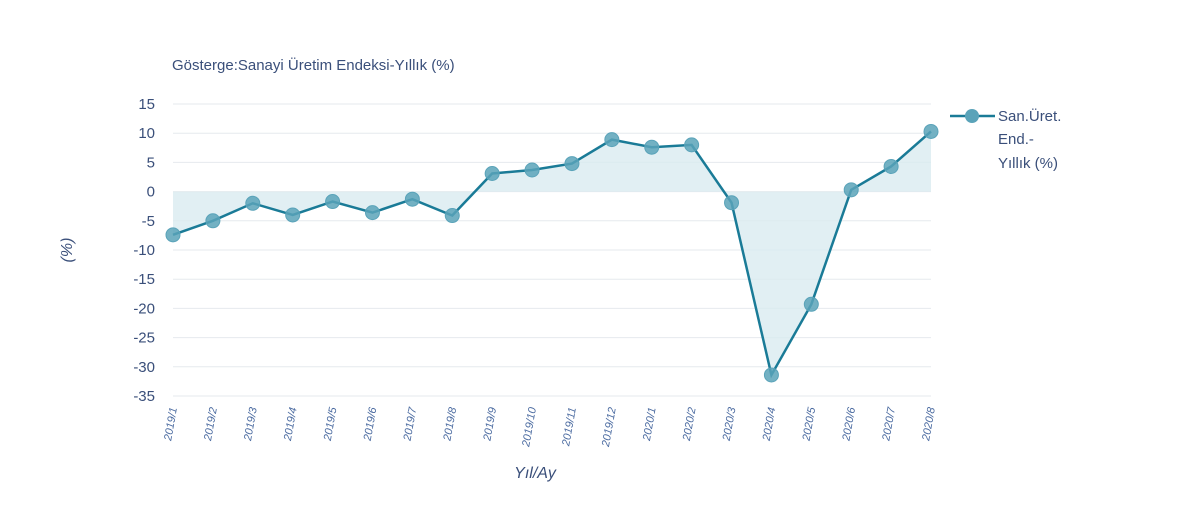 This screenshot has width=1200, height=520. Describe the element at coordinates (171, 424) in the screenshot. I see `x-tick-label: 2019/1` at that location.